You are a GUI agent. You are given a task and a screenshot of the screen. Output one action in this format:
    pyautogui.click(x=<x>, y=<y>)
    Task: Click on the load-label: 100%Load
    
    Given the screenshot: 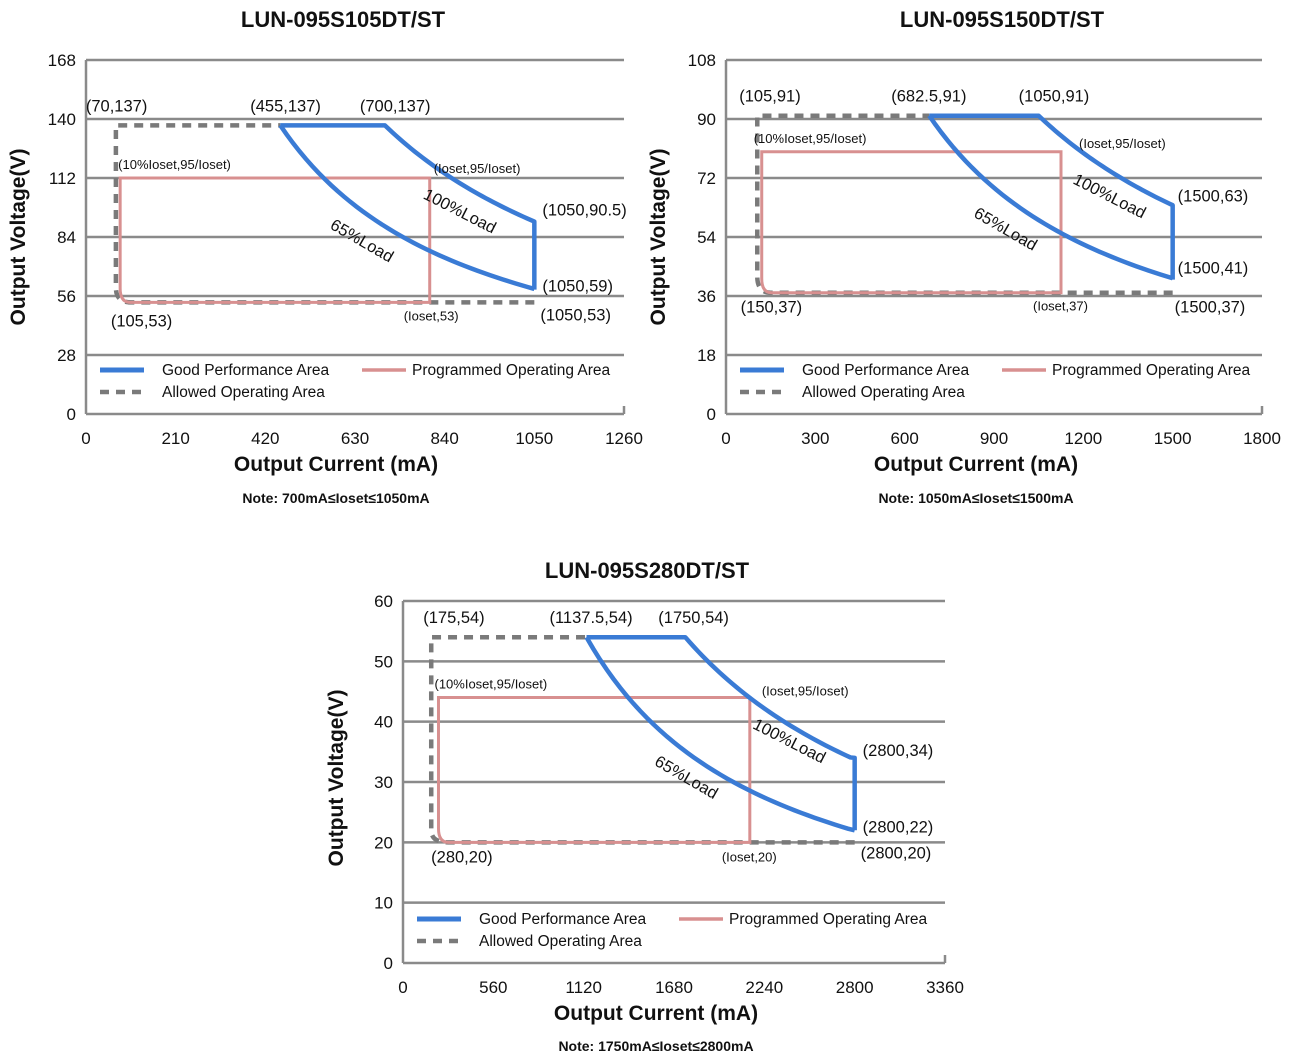 What is the action you would take?
    pyautogui.click(x=460, y=212)
    